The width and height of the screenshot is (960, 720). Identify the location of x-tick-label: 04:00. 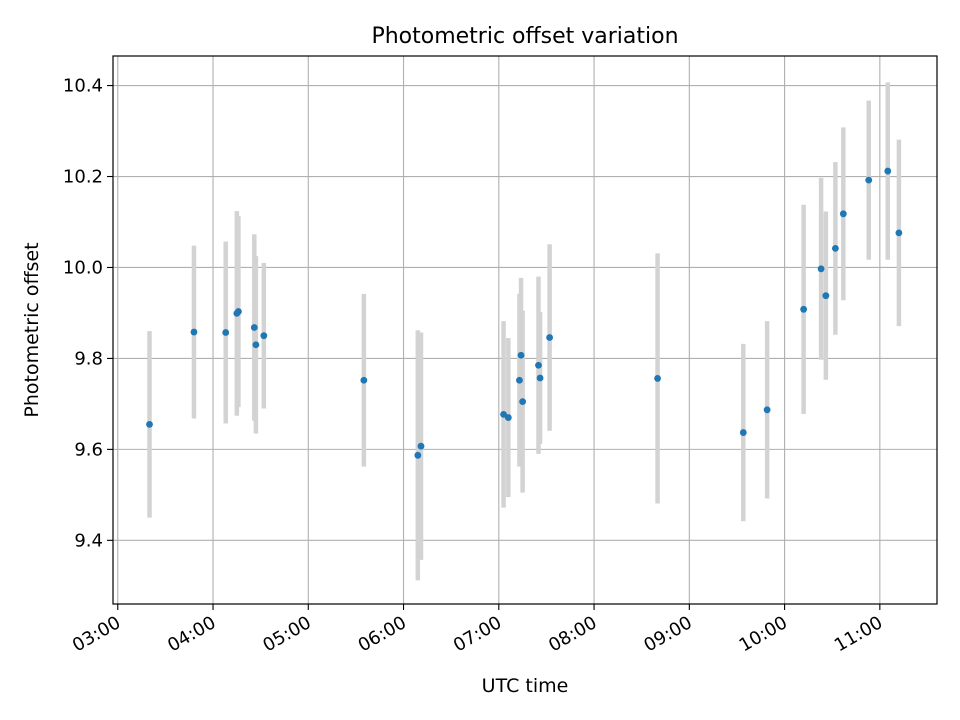
(191, 634).